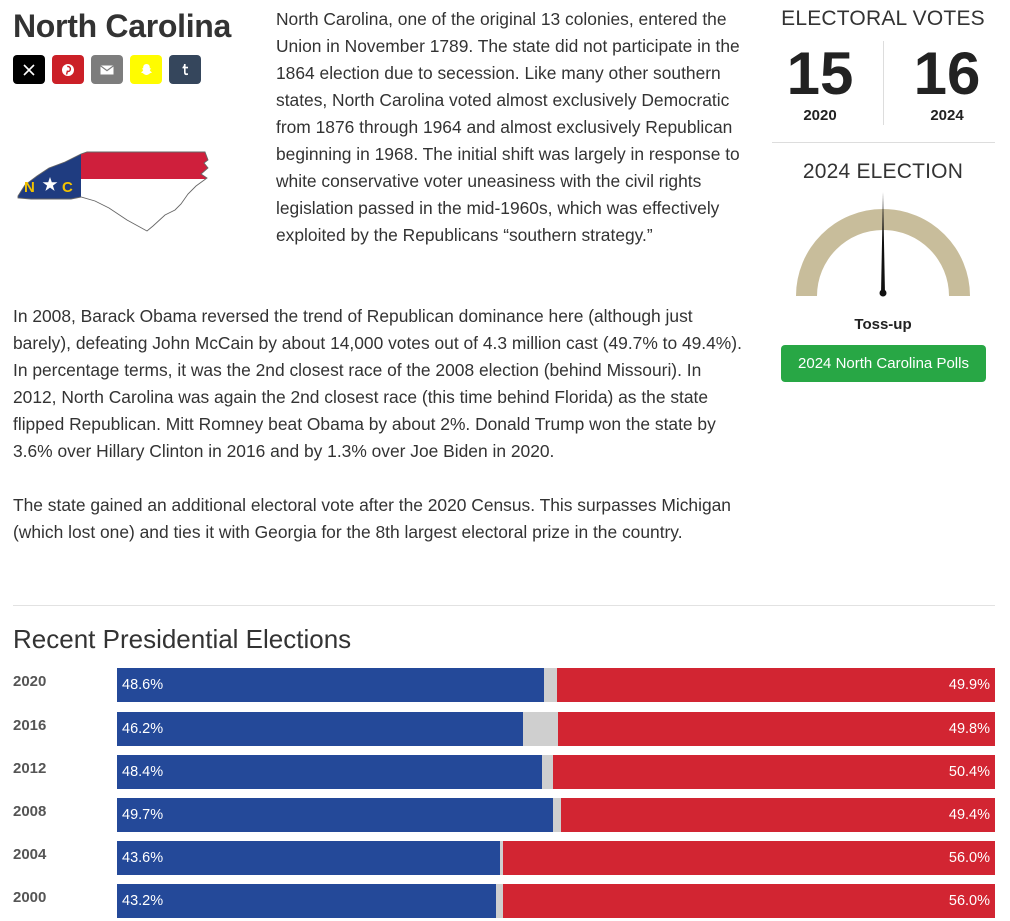 Image resolution: width=1010 pixels, height=921 pixels. Describe the element at coordinates (143, 729) in the screenshot. I see `dem-percent: 46.2%` at that location.